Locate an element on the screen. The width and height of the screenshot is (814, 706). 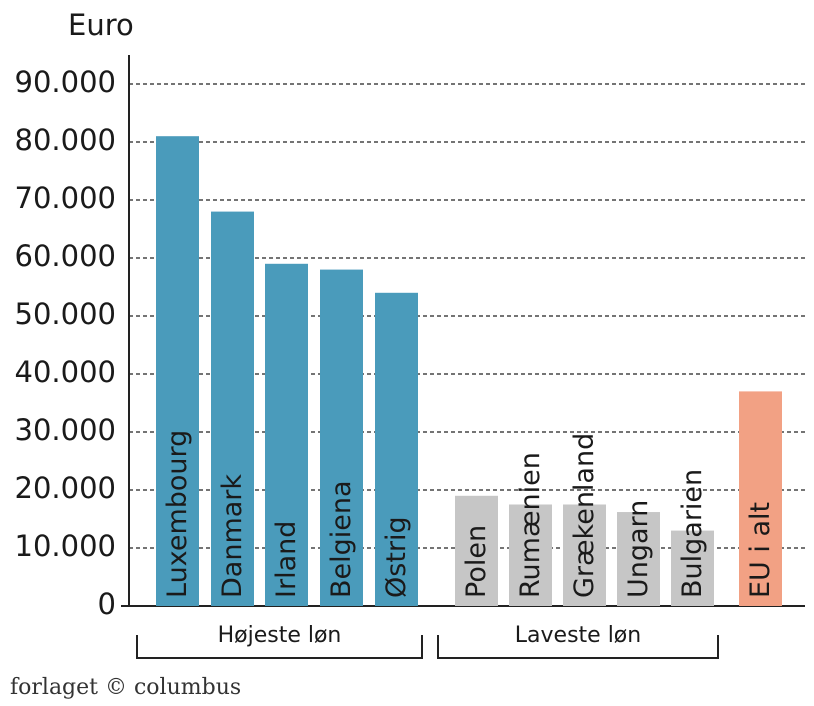
bar-label: Polen is located at coordinates (476, 561).